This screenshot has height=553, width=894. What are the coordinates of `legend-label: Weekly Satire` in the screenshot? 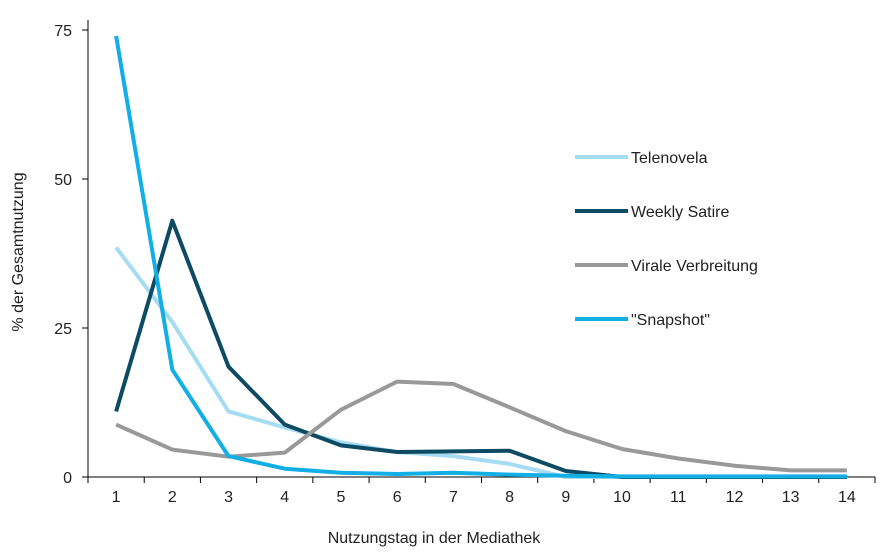 It's located at (680, 212).